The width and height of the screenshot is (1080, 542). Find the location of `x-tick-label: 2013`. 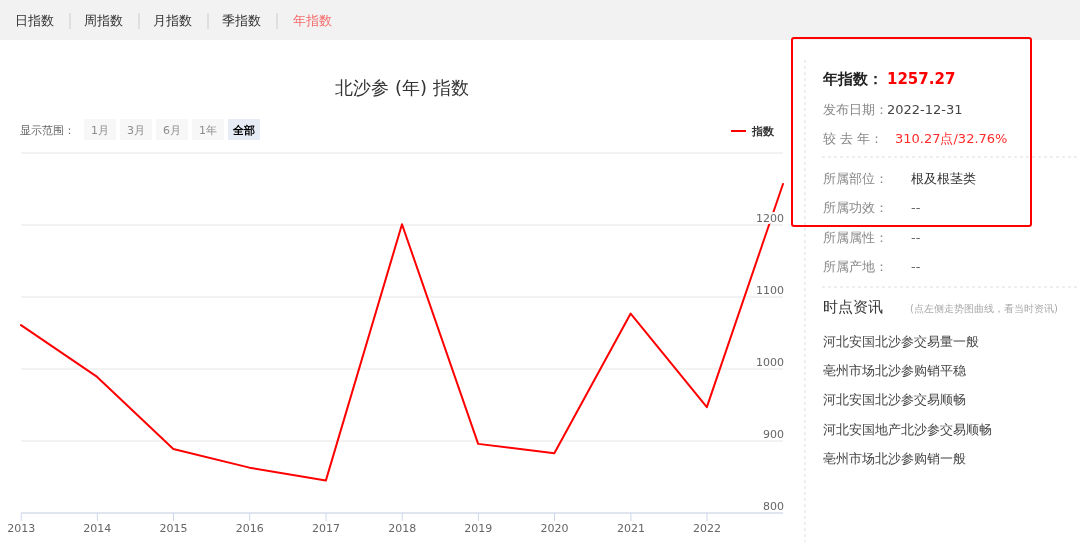

x-tick-label: 2013 is located at coordinates (21, 528).